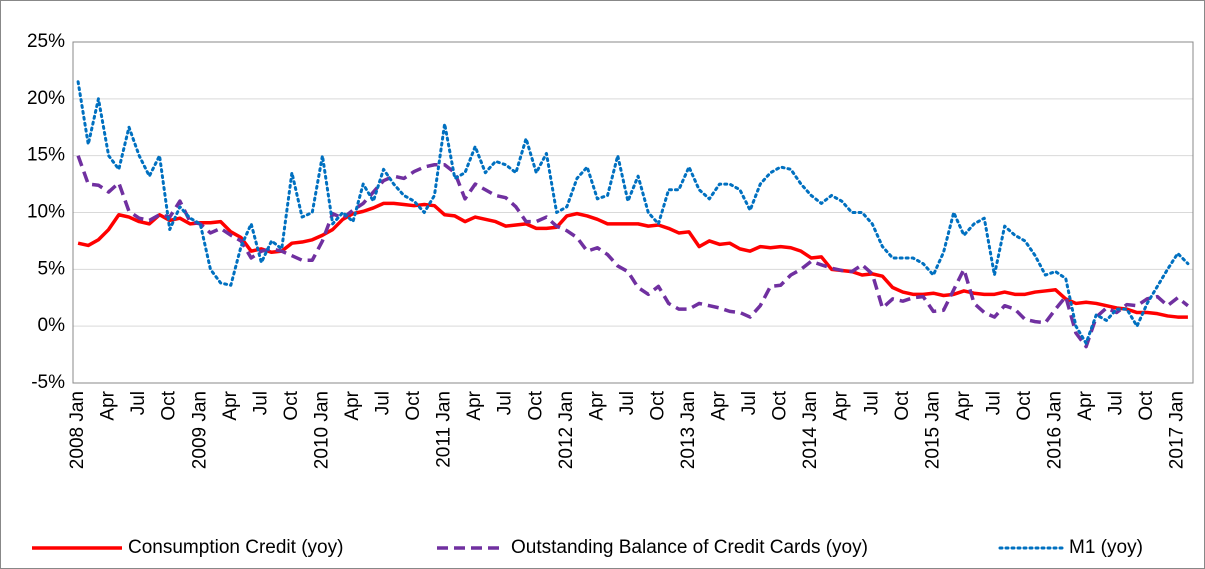 The image size is (1205, 569). I want to click on x-tick-label: 2015 Jan, so click(932, 430).